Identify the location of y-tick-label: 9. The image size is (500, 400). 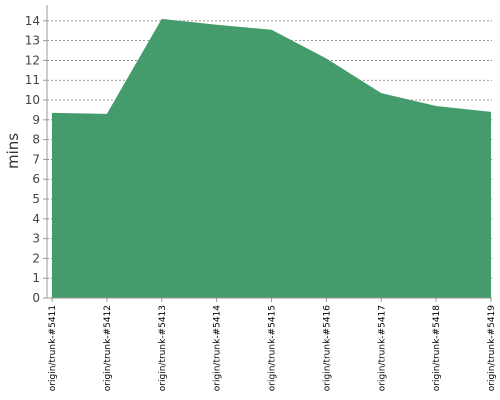
(36, 120).